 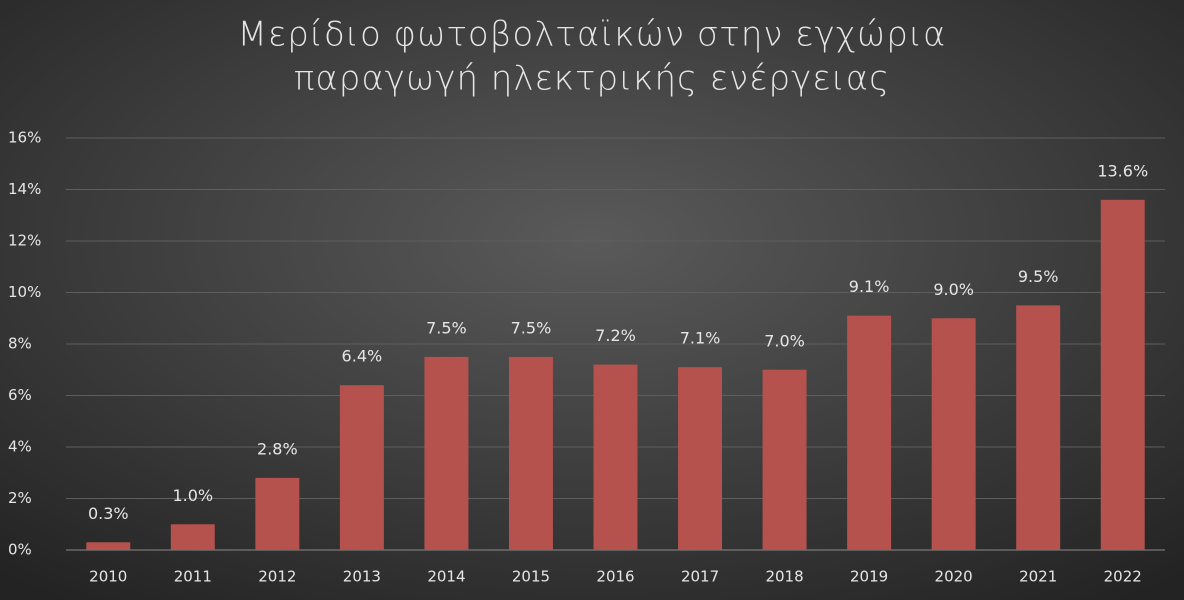 I want to click on value-label: 7.0%, so click(x=784, y=340).